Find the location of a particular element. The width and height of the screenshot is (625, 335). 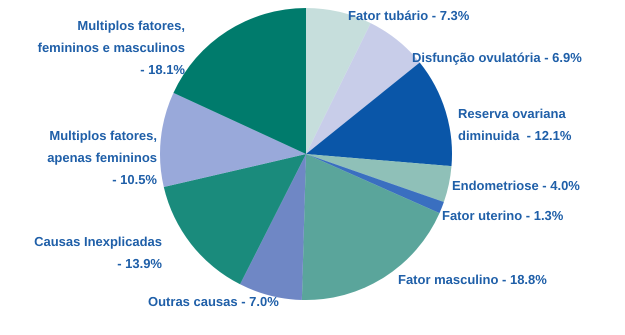

slice-label: Outras causas - 7.0% is located at coordinates (214, 301).